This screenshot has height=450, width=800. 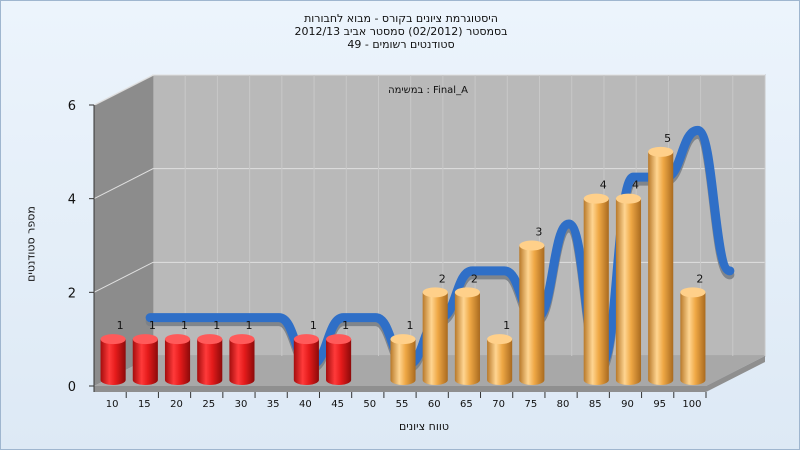 What do you see at coordinates (595, 404) in the screenshot?
I see `x-tick-label-85: 85` at bounding box center [595, 404].